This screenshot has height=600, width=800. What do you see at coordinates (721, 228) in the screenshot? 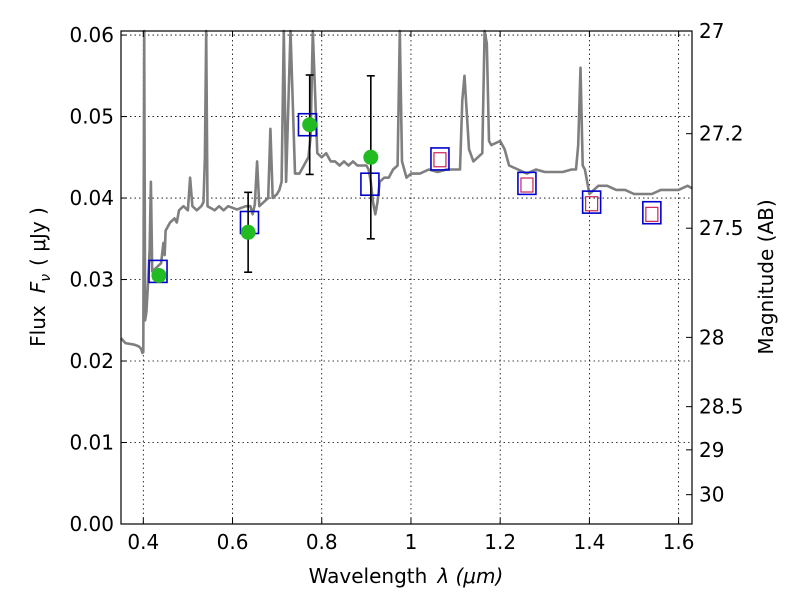
I see `y2-tick-label: 27.5` at bounding box center [721, 228].